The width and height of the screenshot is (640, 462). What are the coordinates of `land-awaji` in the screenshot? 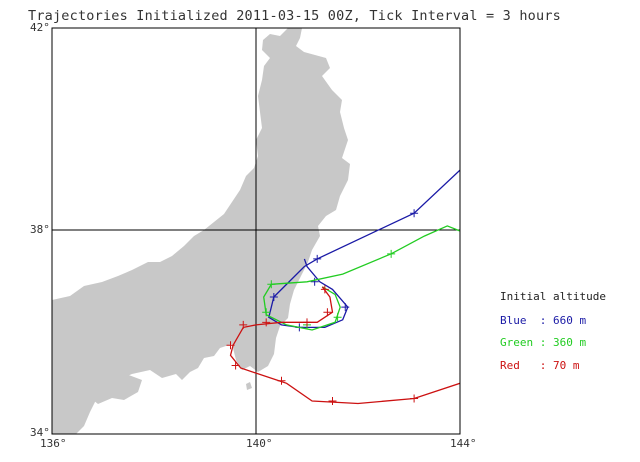 It's located at (74, 375).